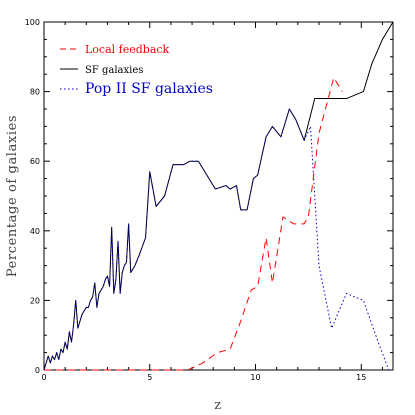 The height and width of the screenshot is (415, 415). Describe the element at coordinates (35, 231) in the screenshot. I see `y-tick-label: 40` at that location.